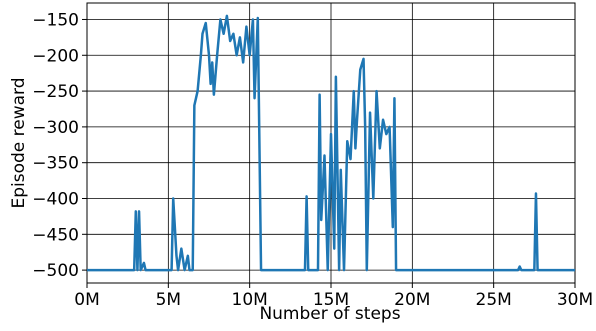 The image size is (596, 331). I want to click on y-tick-label: −200, so click(55, 56).